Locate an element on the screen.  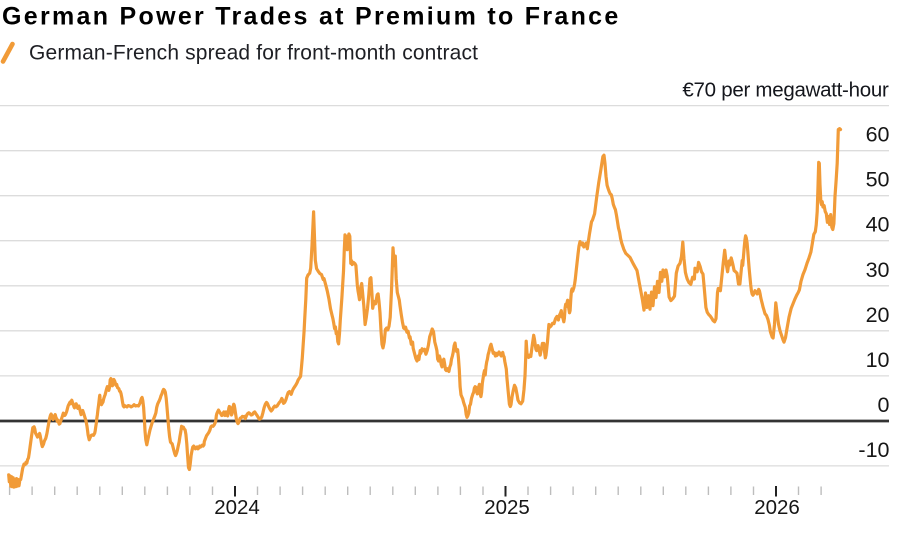
svg-text: -10 is located at coordinates (873, 450).